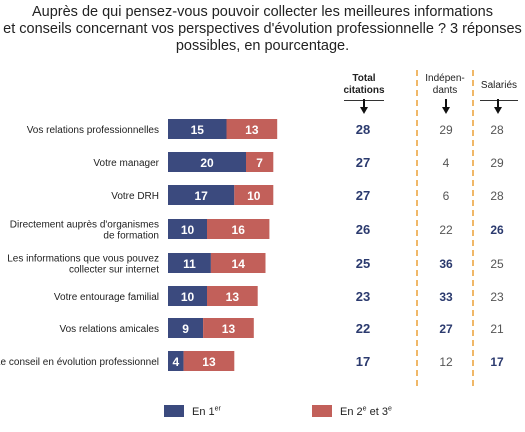 The width and height of the screenshot is (525, 432). I want to click on legend-second-label: En 2e et 3e, so click(366, 411).